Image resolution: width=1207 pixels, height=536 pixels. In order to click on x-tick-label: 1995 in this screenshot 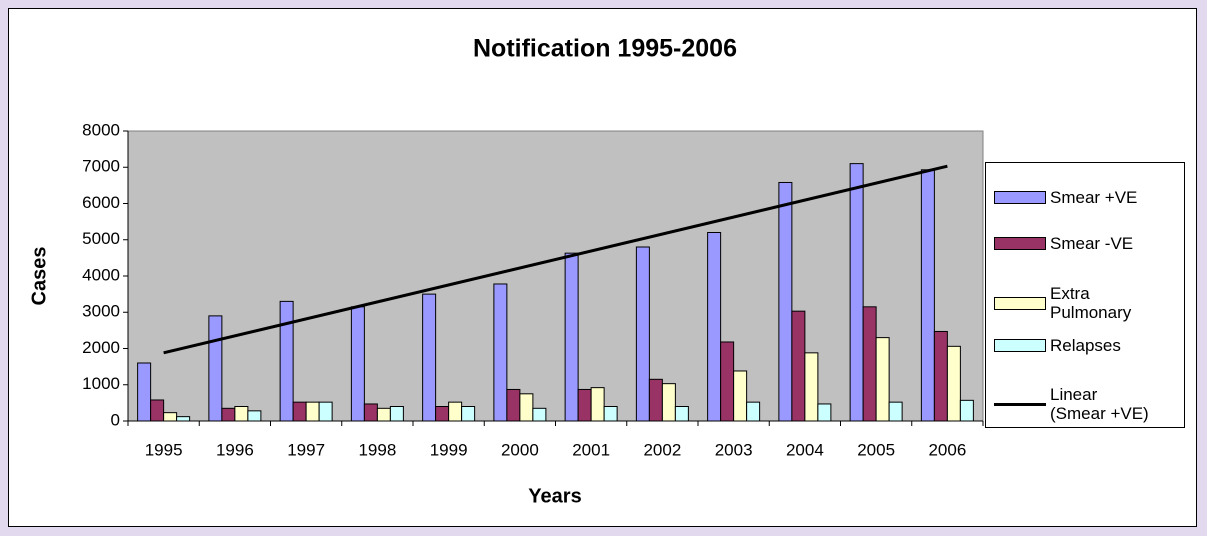, I will do `click(164, 449)`.